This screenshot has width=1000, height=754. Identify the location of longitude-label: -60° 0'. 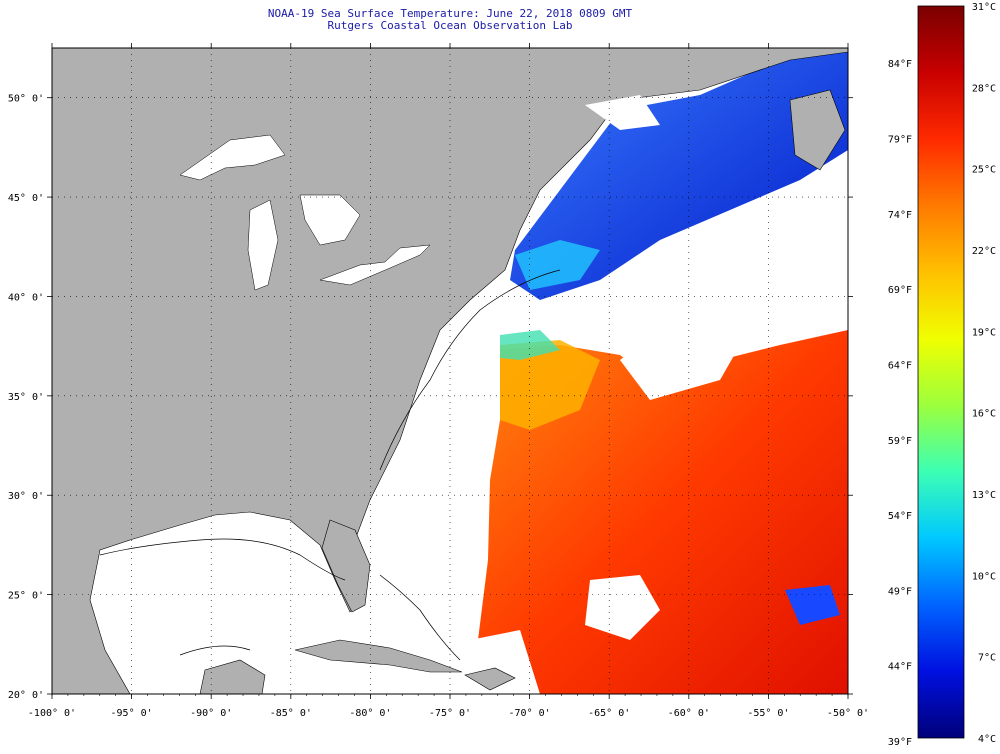
(689, 713).